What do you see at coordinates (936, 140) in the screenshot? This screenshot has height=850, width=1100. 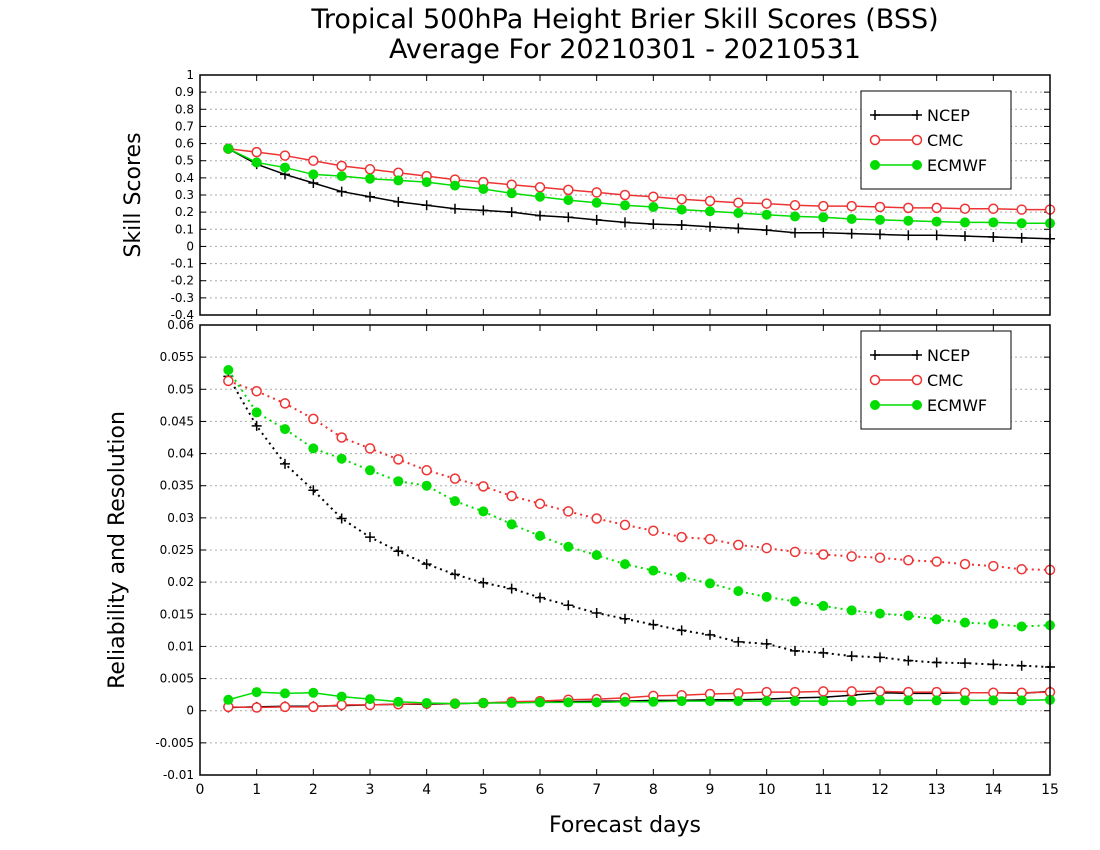 I see `legend: NCEP CMC ECMWF` at bounding box center [936, 140].